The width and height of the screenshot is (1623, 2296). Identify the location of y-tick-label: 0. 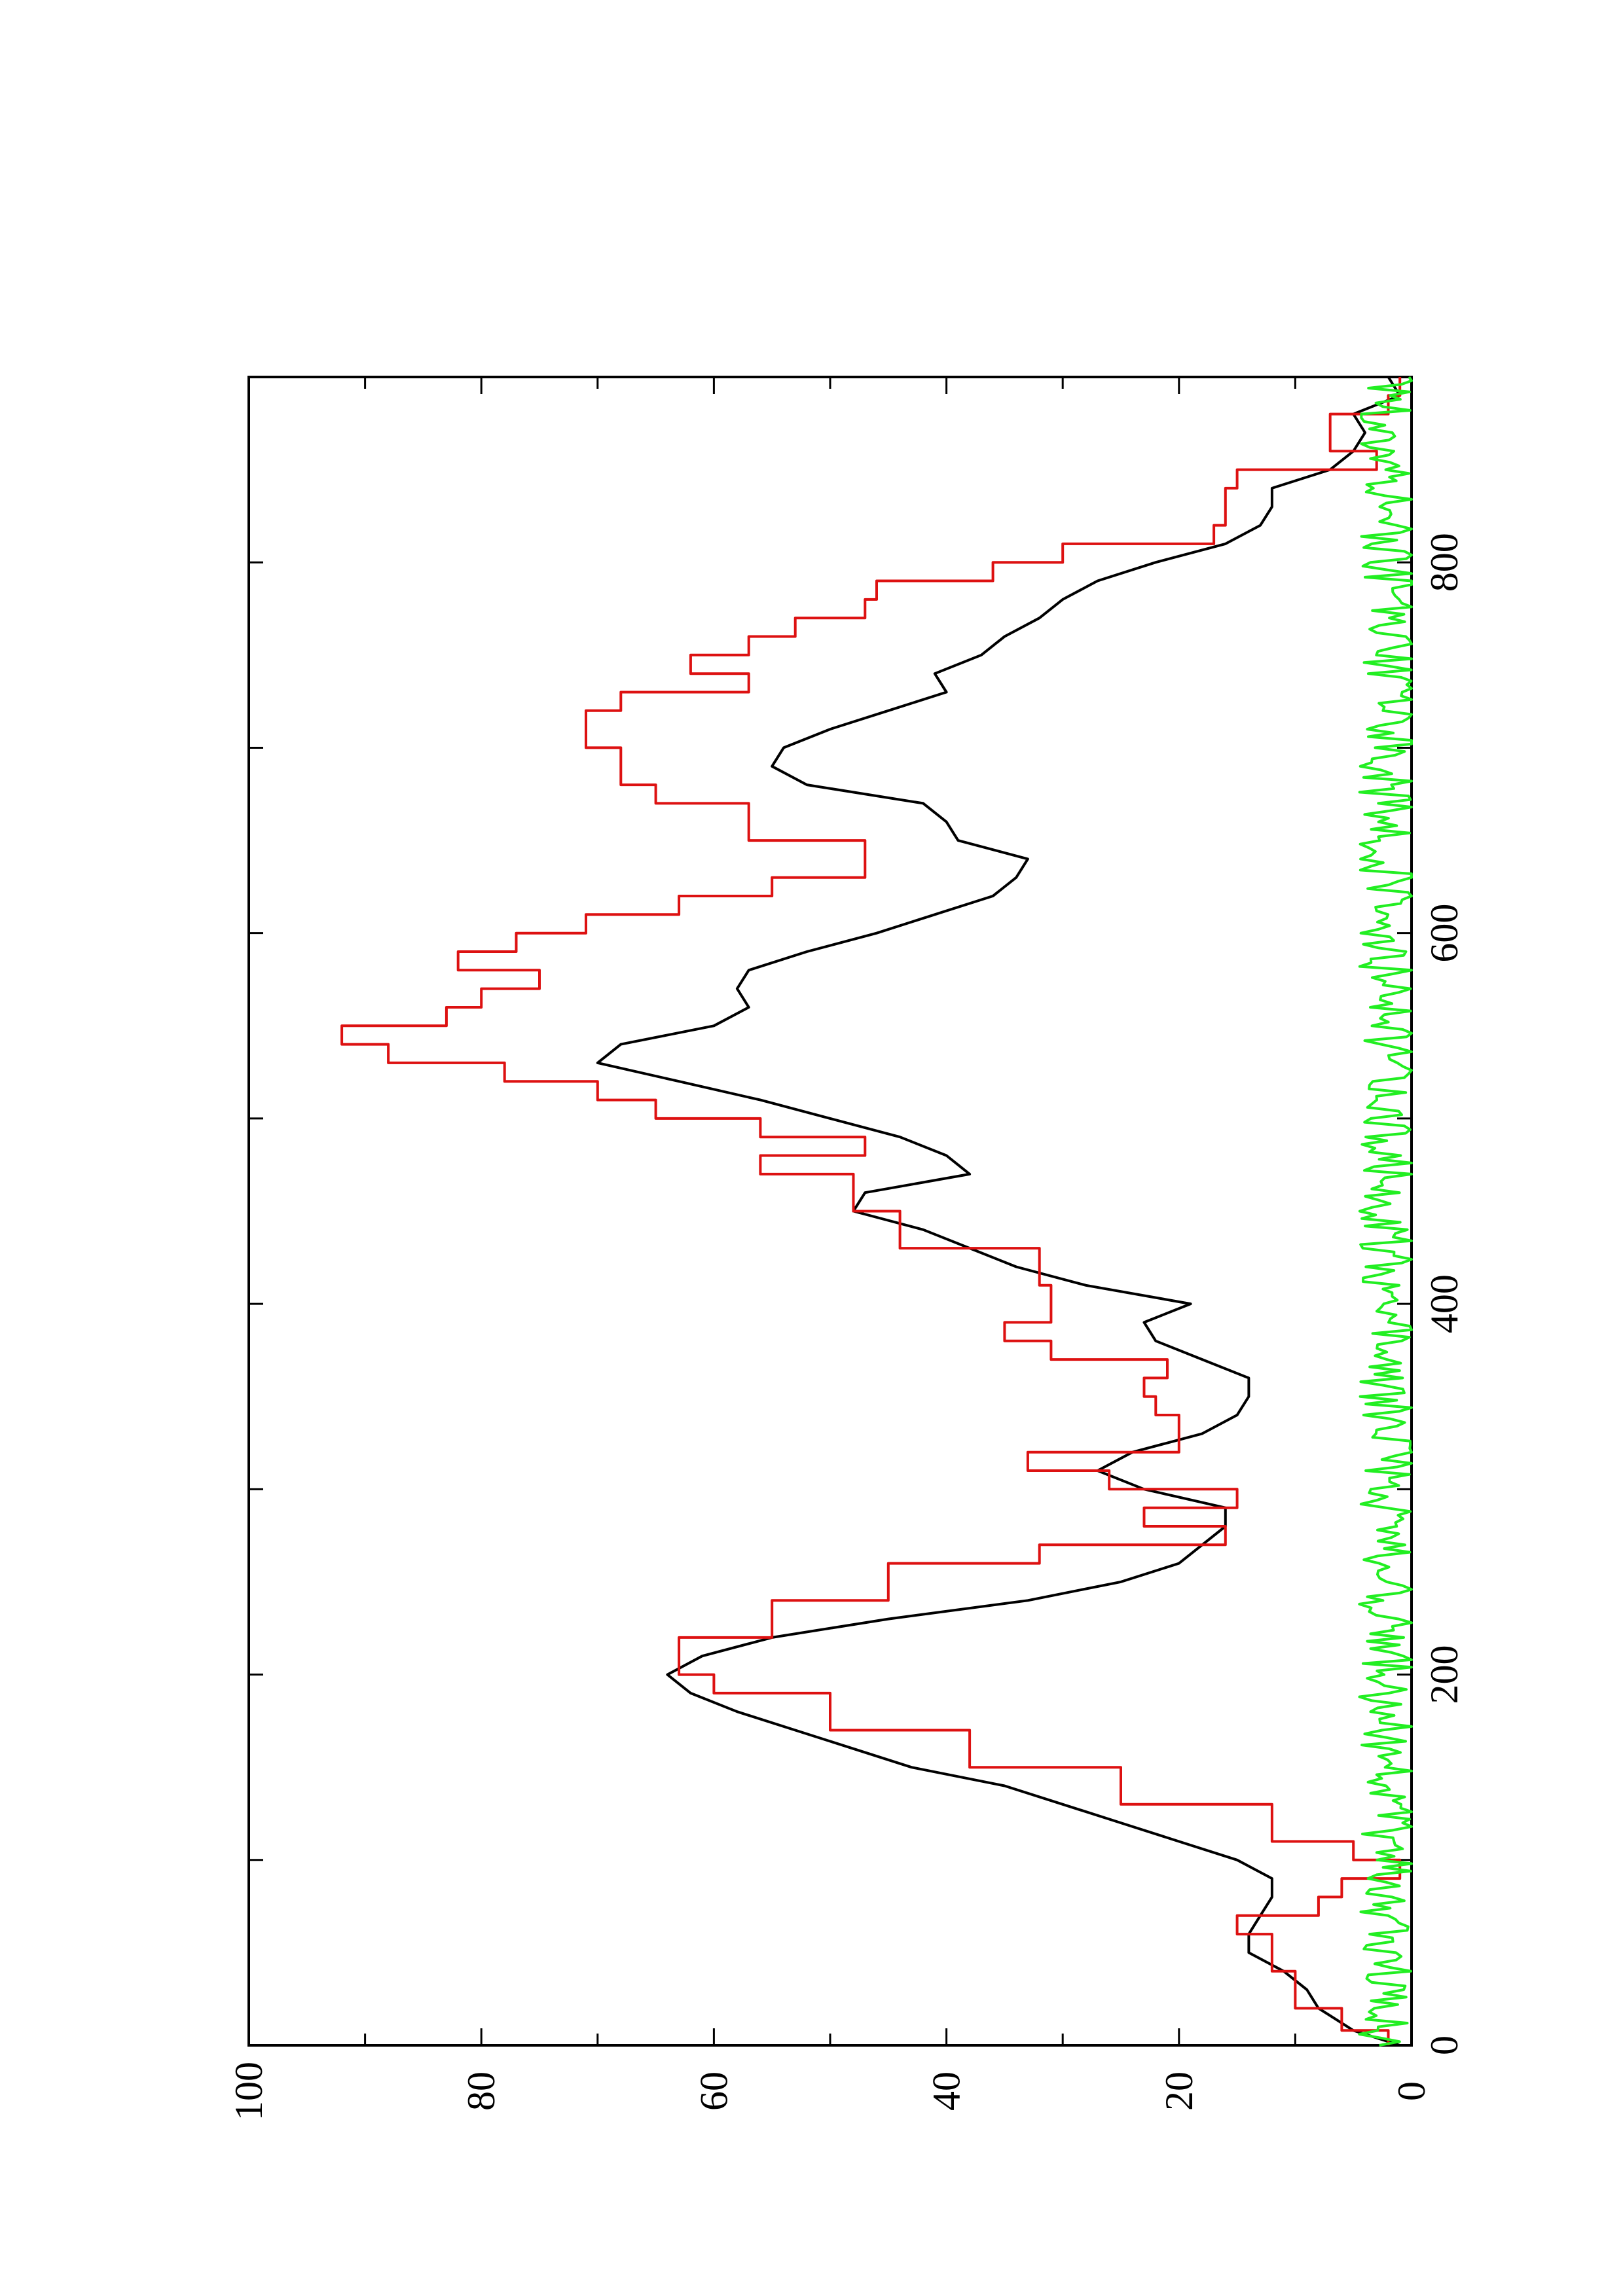
(1411, 2091).